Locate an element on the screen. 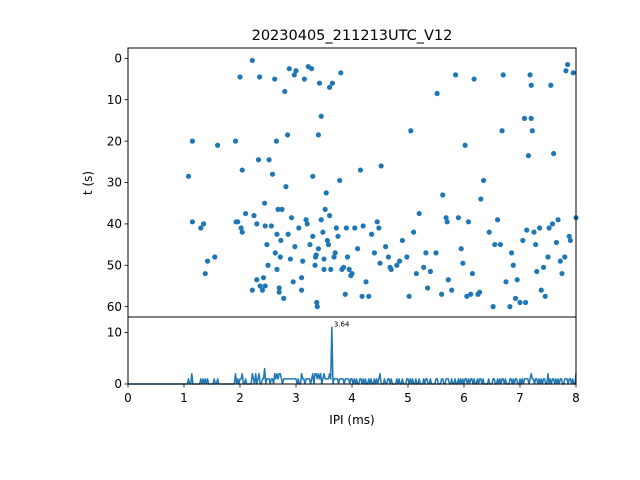 Image resolution: width=640 pixels, height=480 pixels. bottom-x-axis-label: IPI (ms) is located at coordinates (351, 420).